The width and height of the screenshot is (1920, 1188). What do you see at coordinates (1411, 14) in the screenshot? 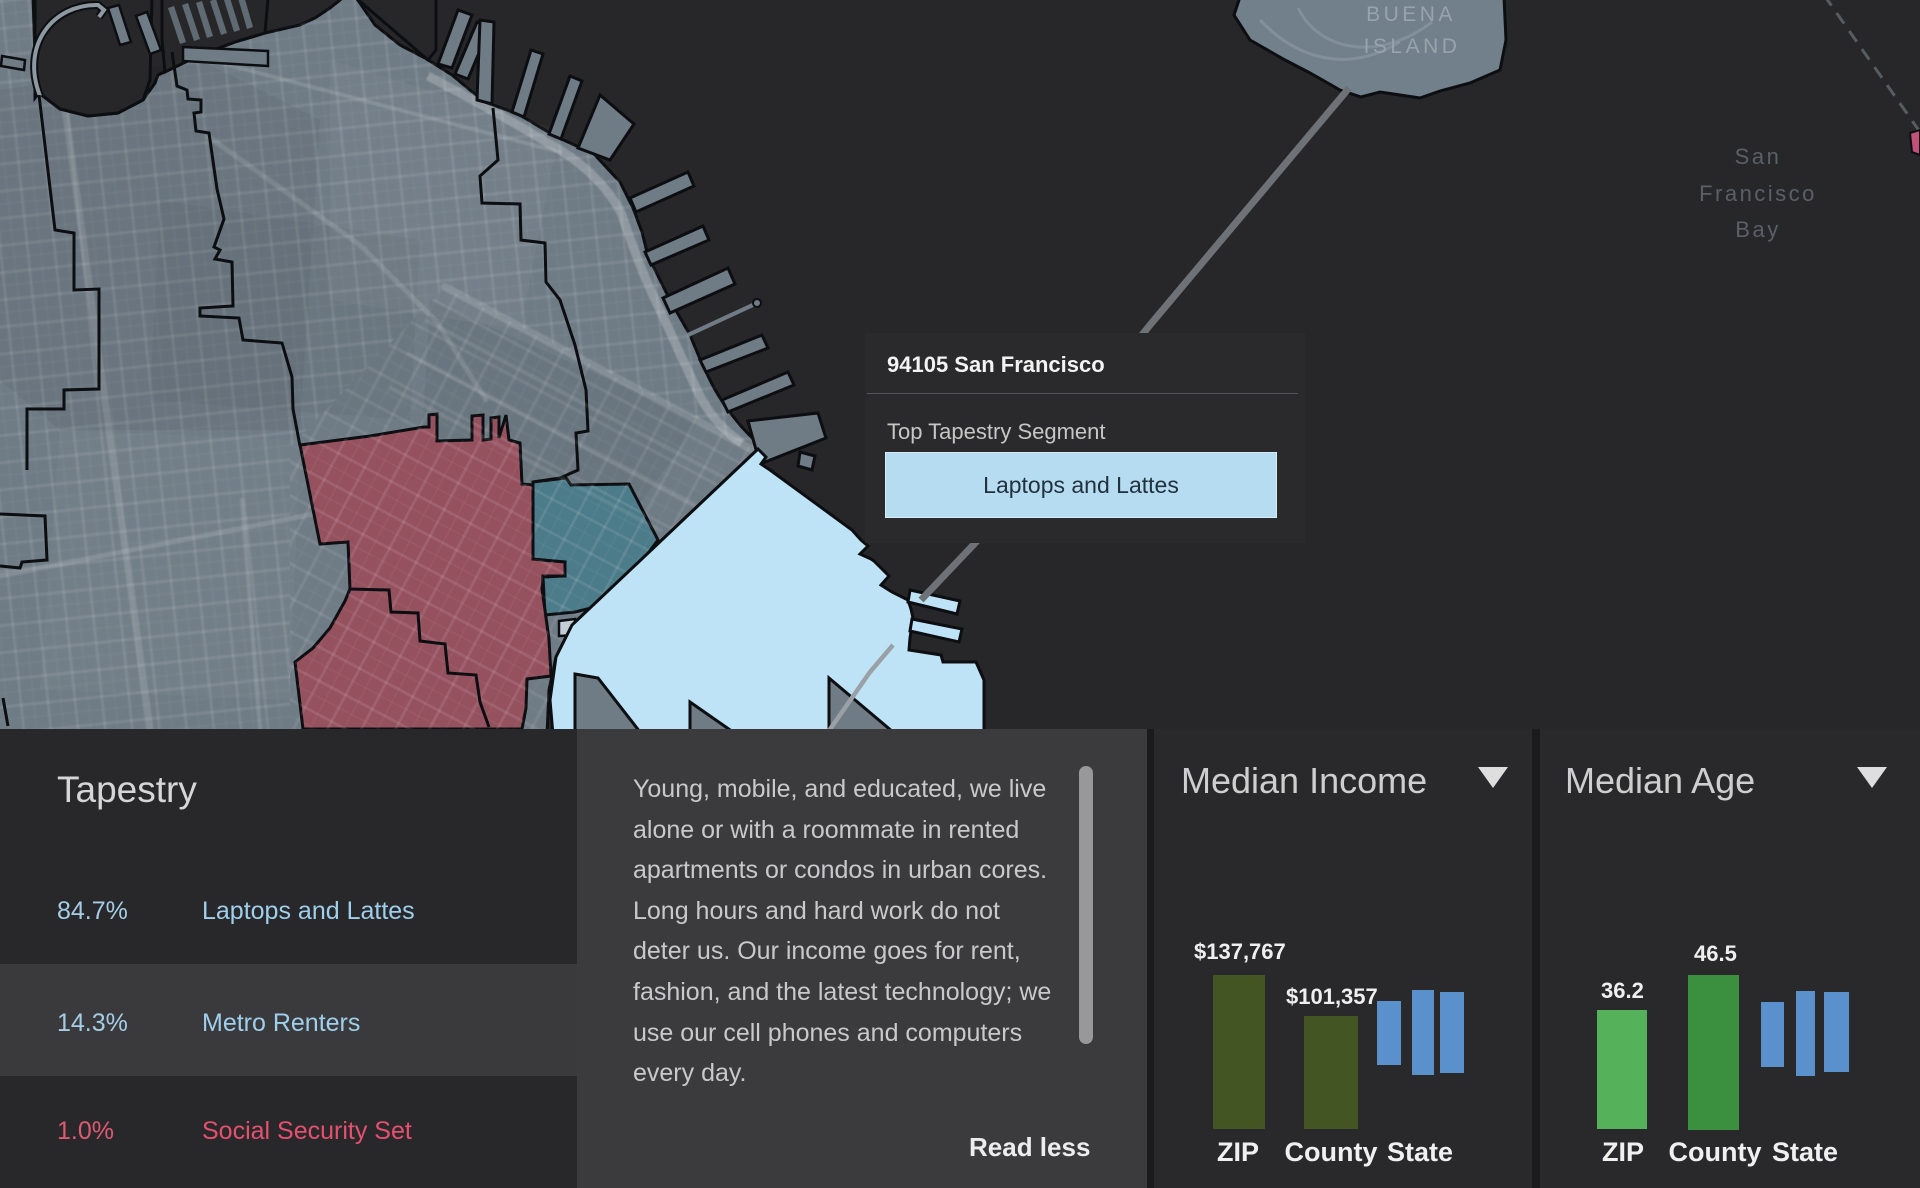
I see `svg-text: BUENA` at bounding box center [1411, 14].